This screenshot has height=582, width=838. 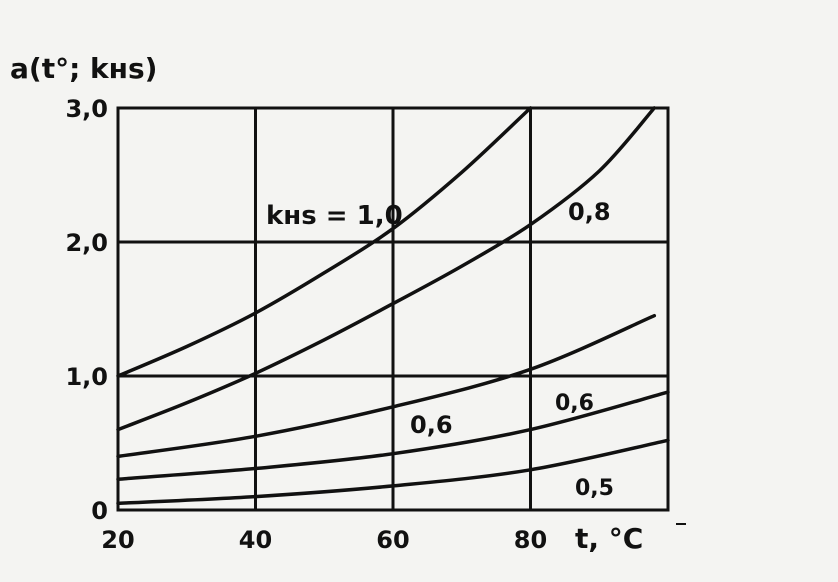 What do you see at coordinates (589, 212) in the screenshot?
I see `series-label-2: 0,8` at bounding box center [589, 212].